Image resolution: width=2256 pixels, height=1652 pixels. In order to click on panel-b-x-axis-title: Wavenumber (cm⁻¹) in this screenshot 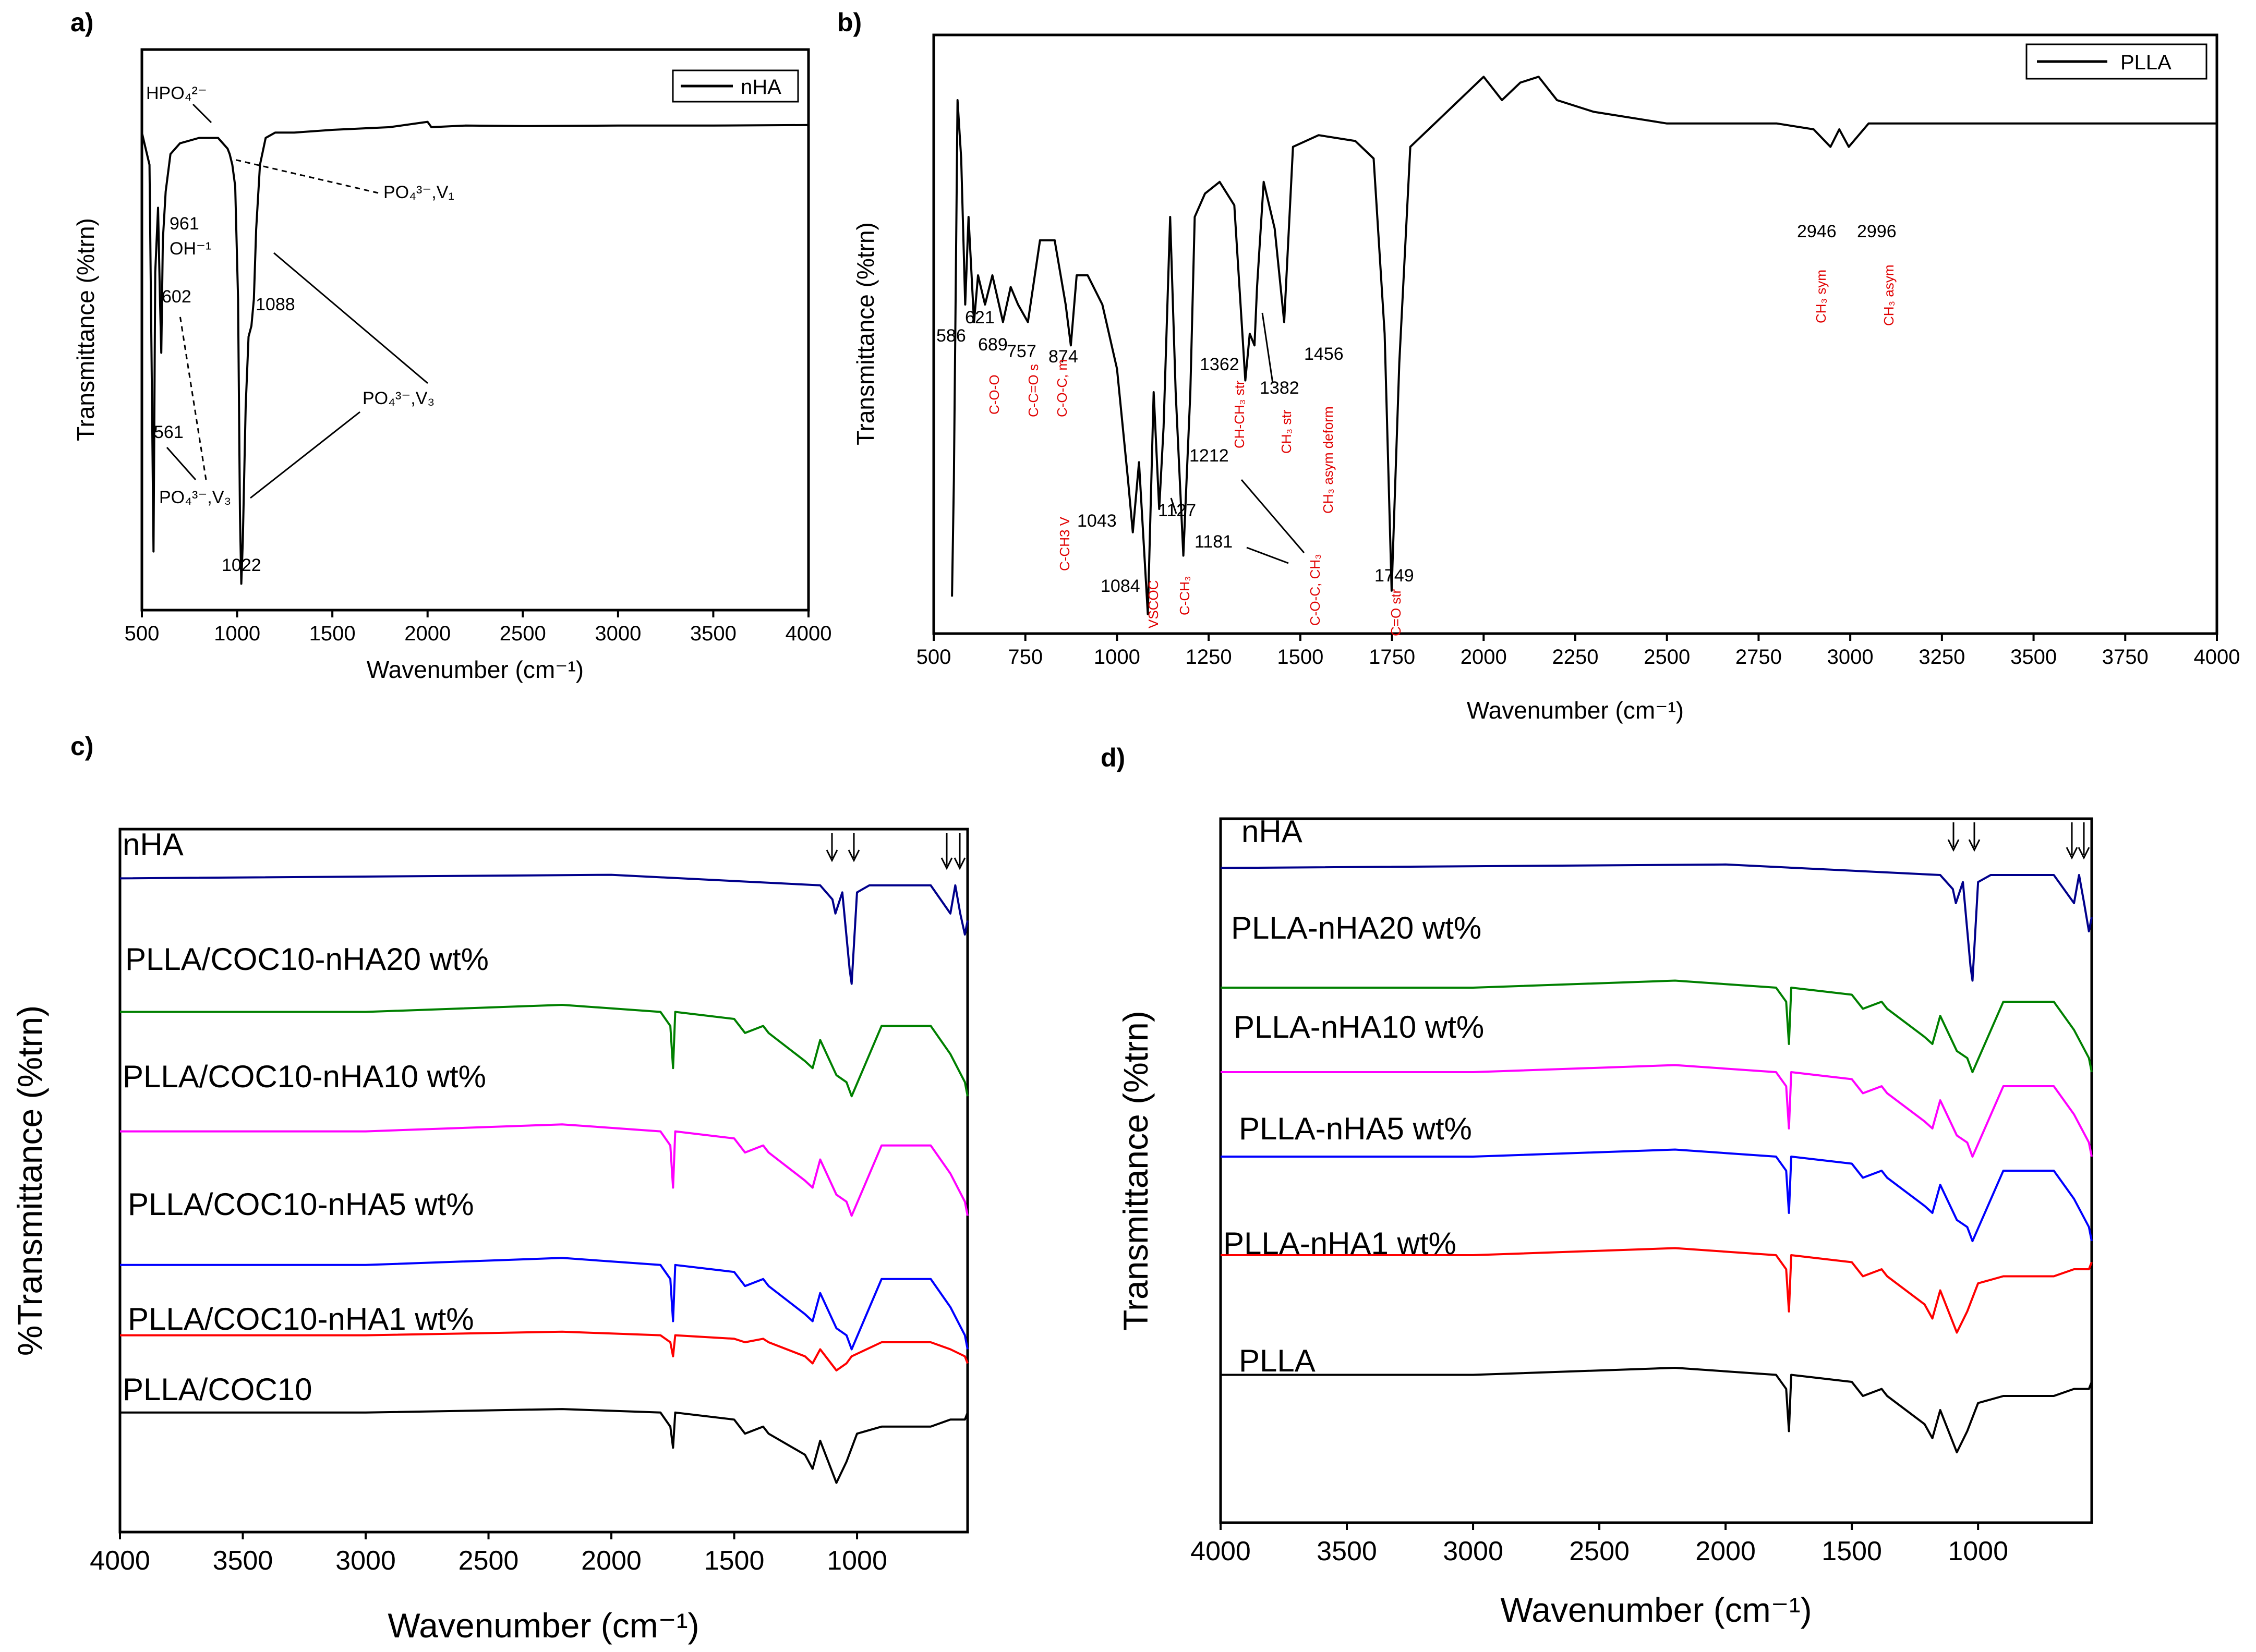, I will do `click(1575, 711)`.